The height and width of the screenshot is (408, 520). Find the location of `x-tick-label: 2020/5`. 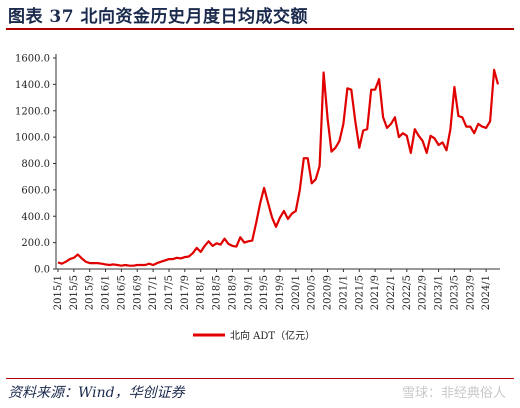

x-tick-label: 2020/5 is located at coordinates (312, 292).